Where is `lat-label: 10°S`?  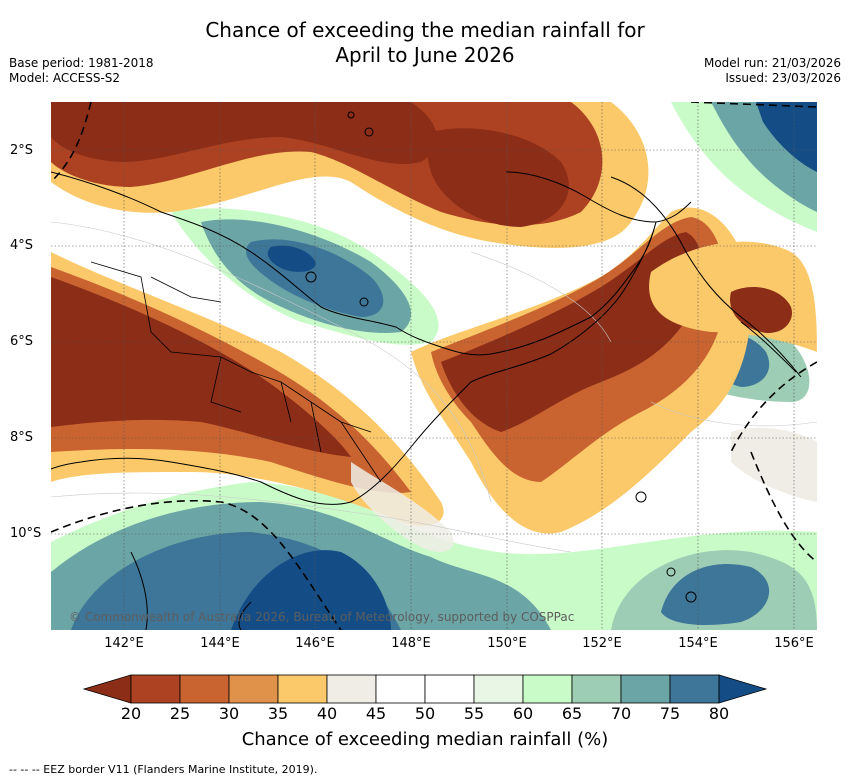 lat-label: 10°S is located at coordinates (26, 533).